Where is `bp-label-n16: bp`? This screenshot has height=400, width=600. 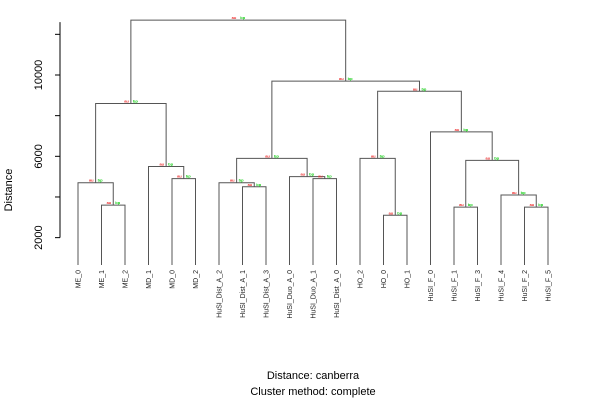
bp-label-n16: bp is located at coordinates (496, 157).